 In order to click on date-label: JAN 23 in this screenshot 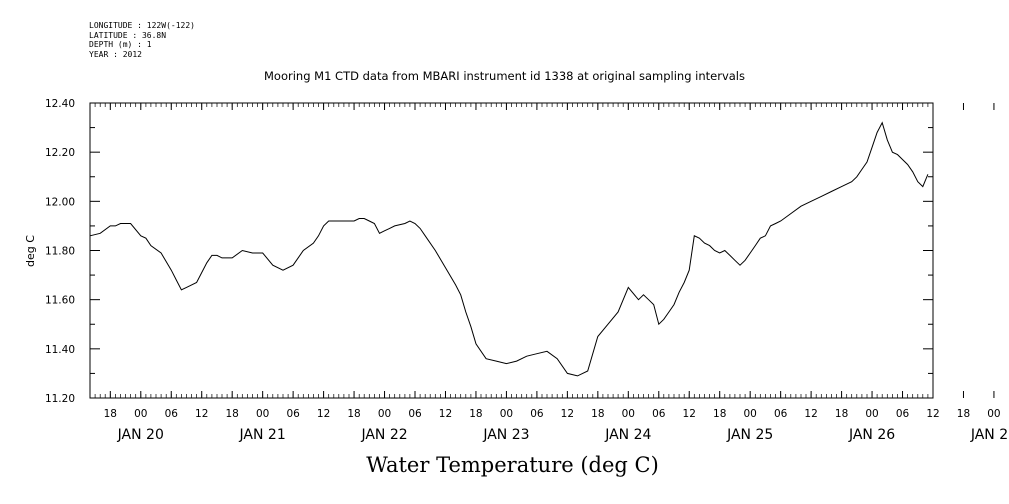, I will do `click(505, 435)`.